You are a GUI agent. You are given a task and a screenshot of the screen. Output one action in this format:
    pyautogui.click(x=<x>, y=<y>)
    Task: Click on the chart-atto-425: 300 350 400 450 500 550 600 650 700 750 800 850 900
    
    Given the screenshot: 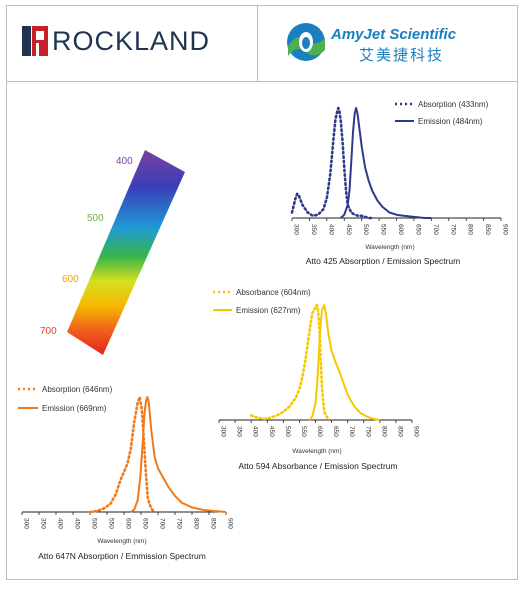 What is the action you would take?
    pyautogui.click(x=399, y=170)
    